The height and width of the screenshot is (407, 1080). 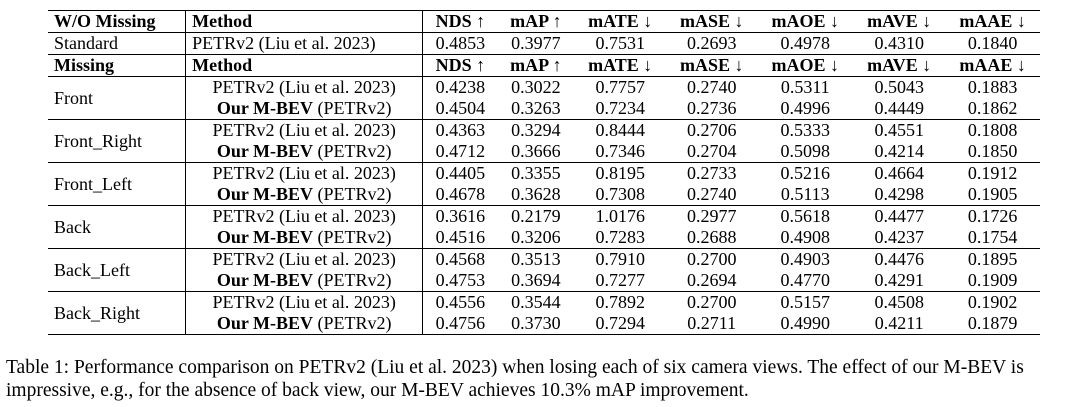 I want to click on metric-value: 0.3206, so click(x=536, y=237).